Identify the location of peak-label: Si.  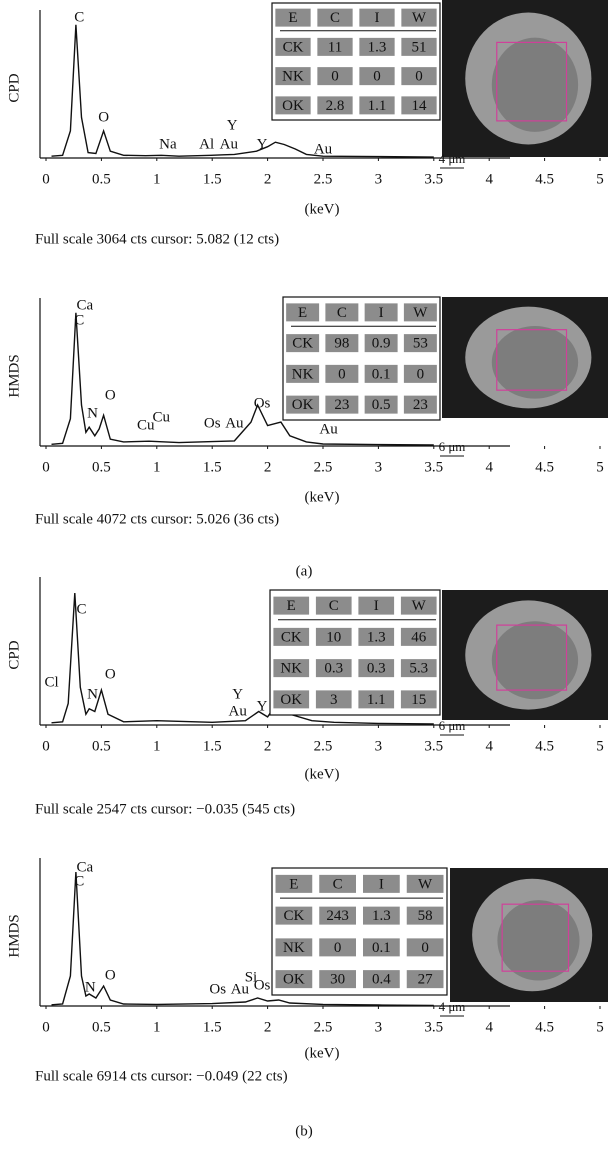
(251, 977).